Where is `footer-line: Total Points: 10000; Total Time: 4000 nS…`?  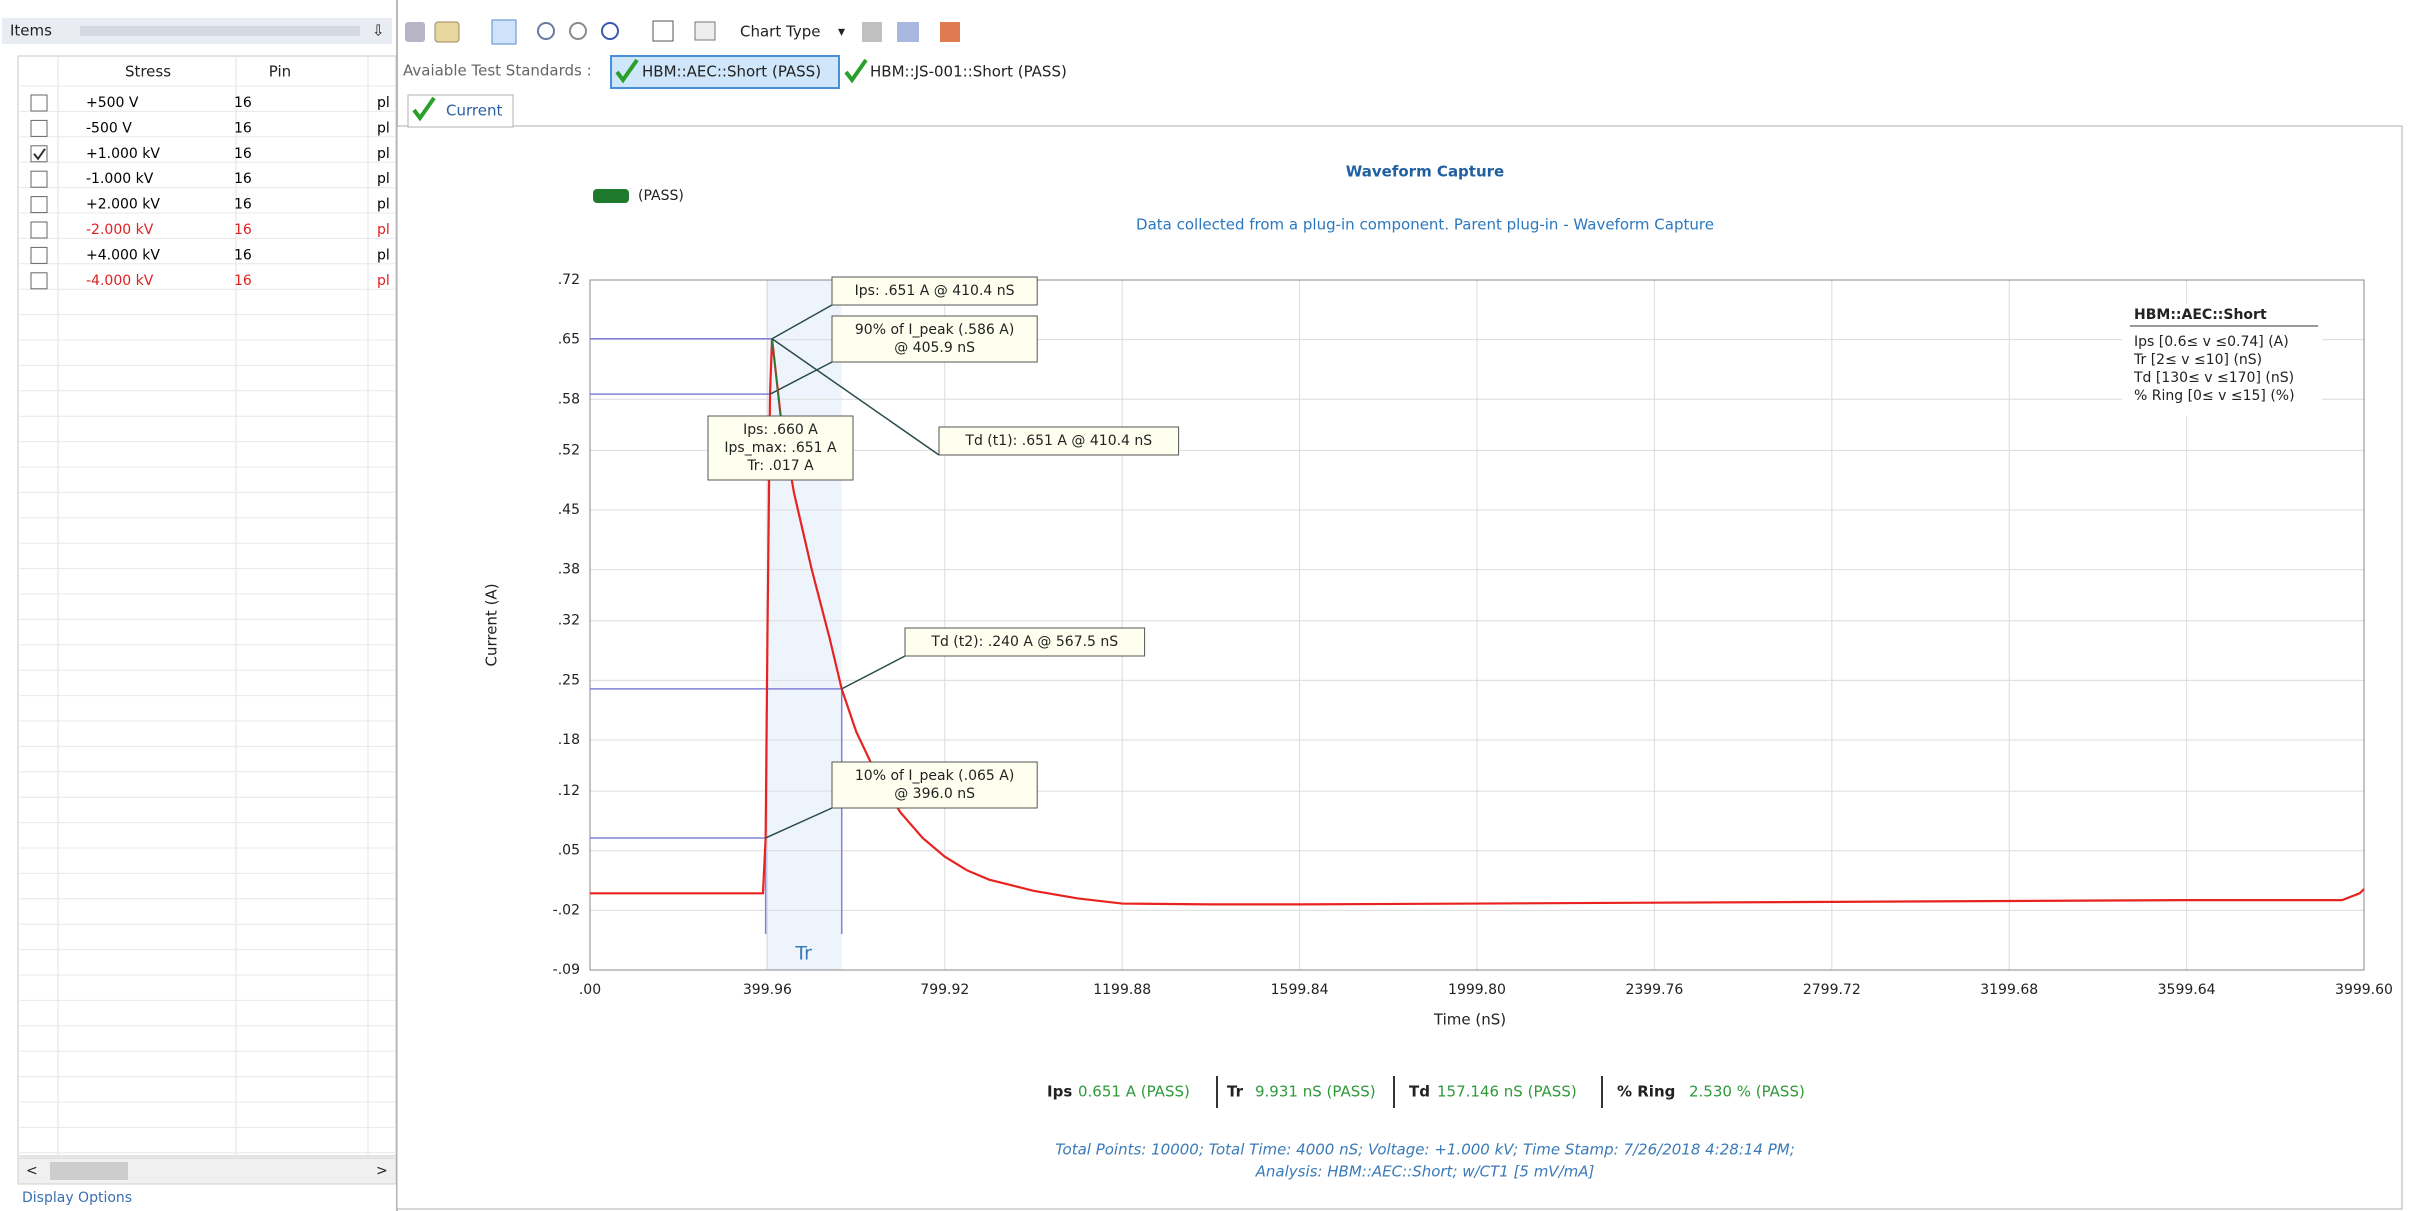
footer-line: Total Points: 10000; Total Time: 4000 nS… is located at coordinates (1425, 1150).